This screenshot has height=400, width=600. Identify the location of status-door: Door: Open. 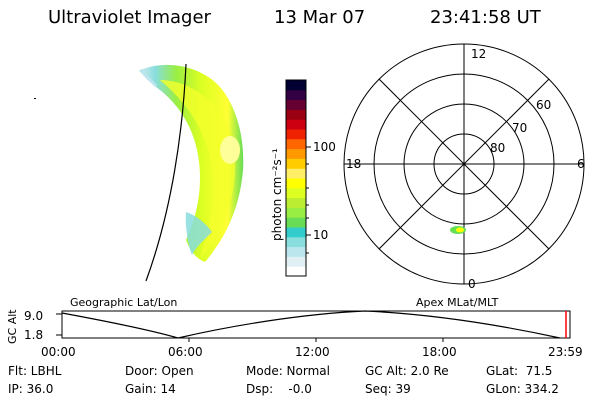
(159, 371).